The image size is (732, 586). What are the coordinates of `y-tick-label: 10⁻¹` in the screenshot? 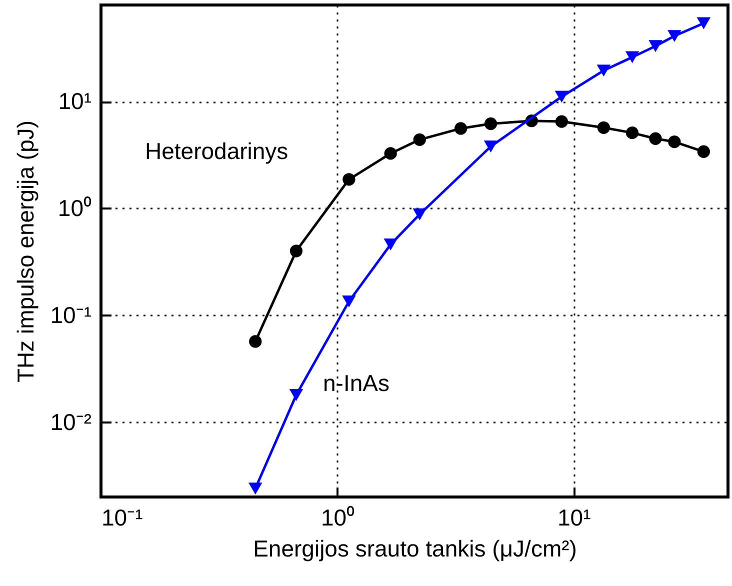 It's located at (71, 315).